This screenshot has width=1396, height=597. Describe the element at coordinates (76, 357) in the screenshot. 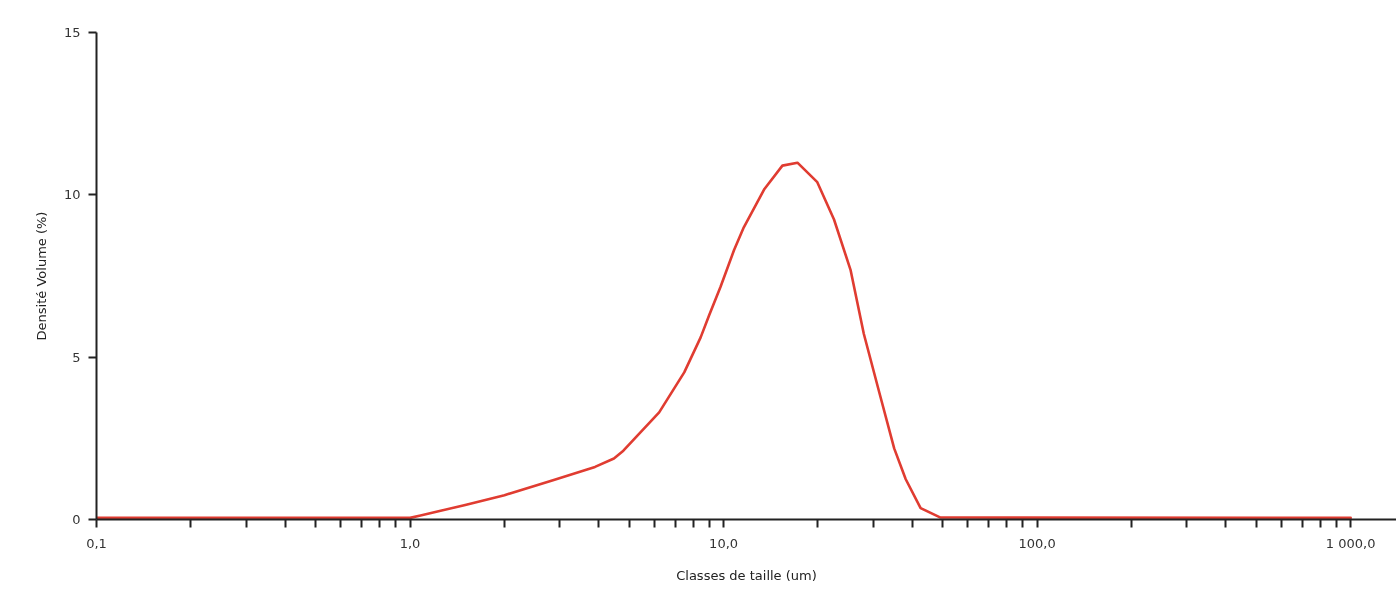

I see `y-tick-label: 5` at that location.